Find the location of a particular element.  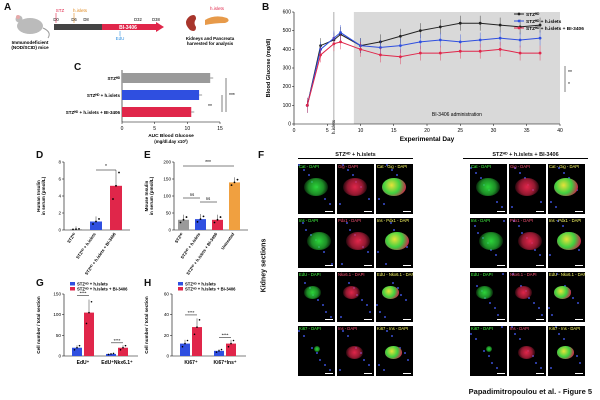

micrograph-g2-r4-c3: Ki67 - Ins - DAPI is located at coordinates (566, 351).